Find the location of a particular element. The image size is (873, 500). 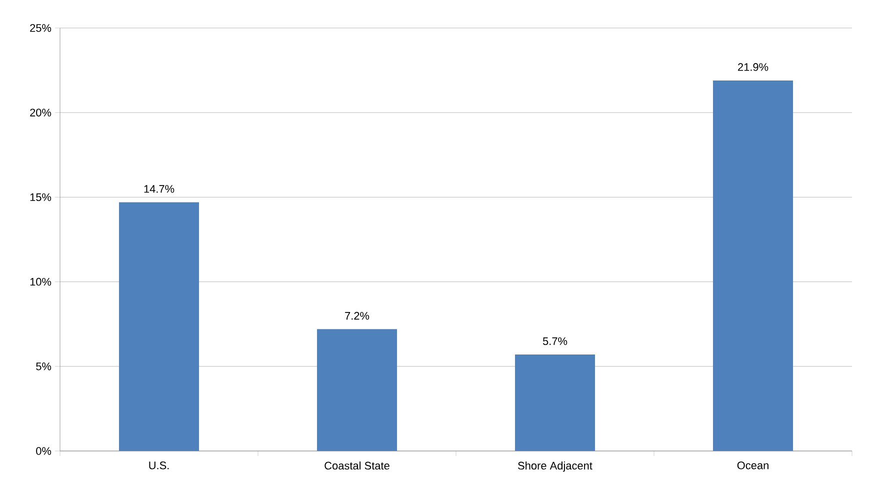

data-label: 14.7% is located at coordinates (159, 189).